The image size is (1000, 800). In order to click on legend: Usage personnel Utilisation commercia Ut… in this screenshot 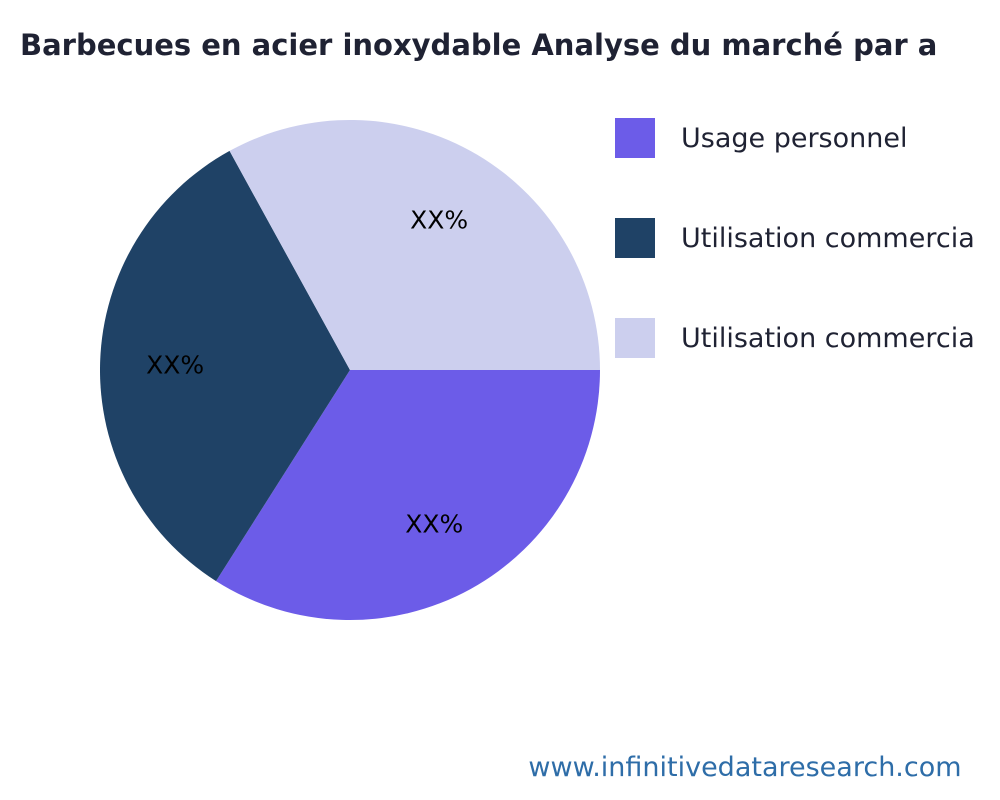, I will do `click(795, 238)`.